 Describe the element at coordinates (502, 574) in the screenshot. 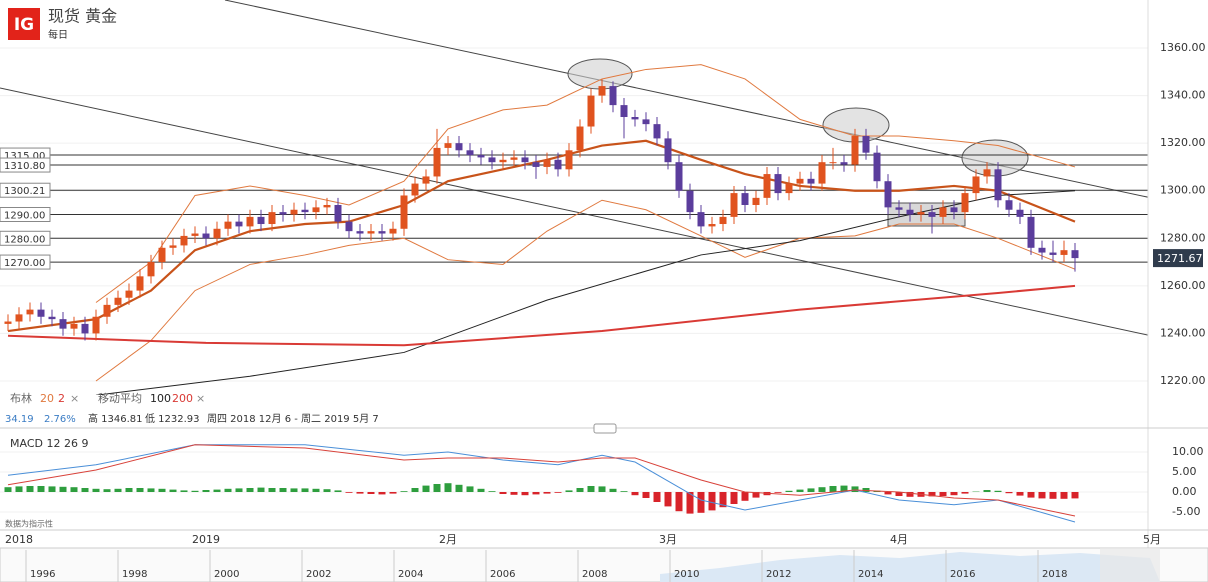

I see `navigator-label: 2006` at that location.